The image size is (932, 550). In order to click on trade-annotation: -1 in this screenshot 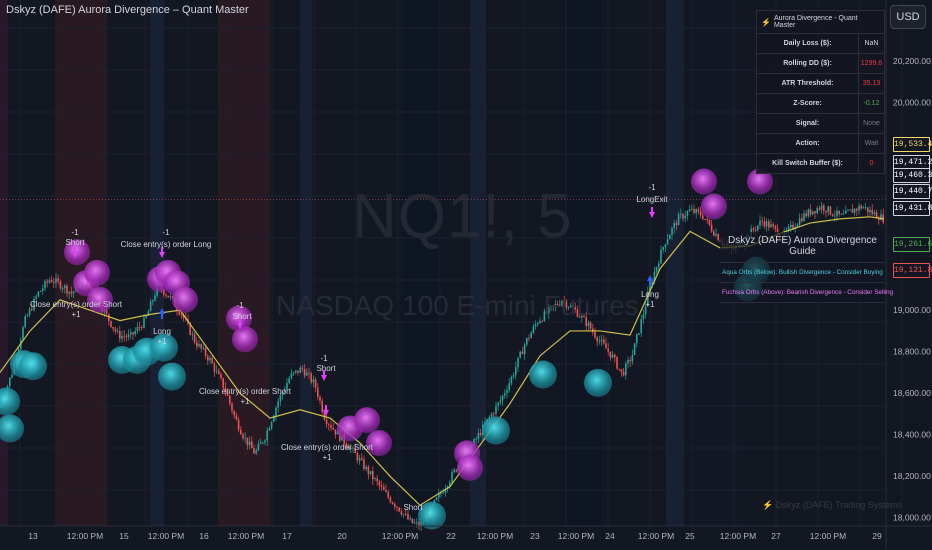, I will do `click(166, 232)`.